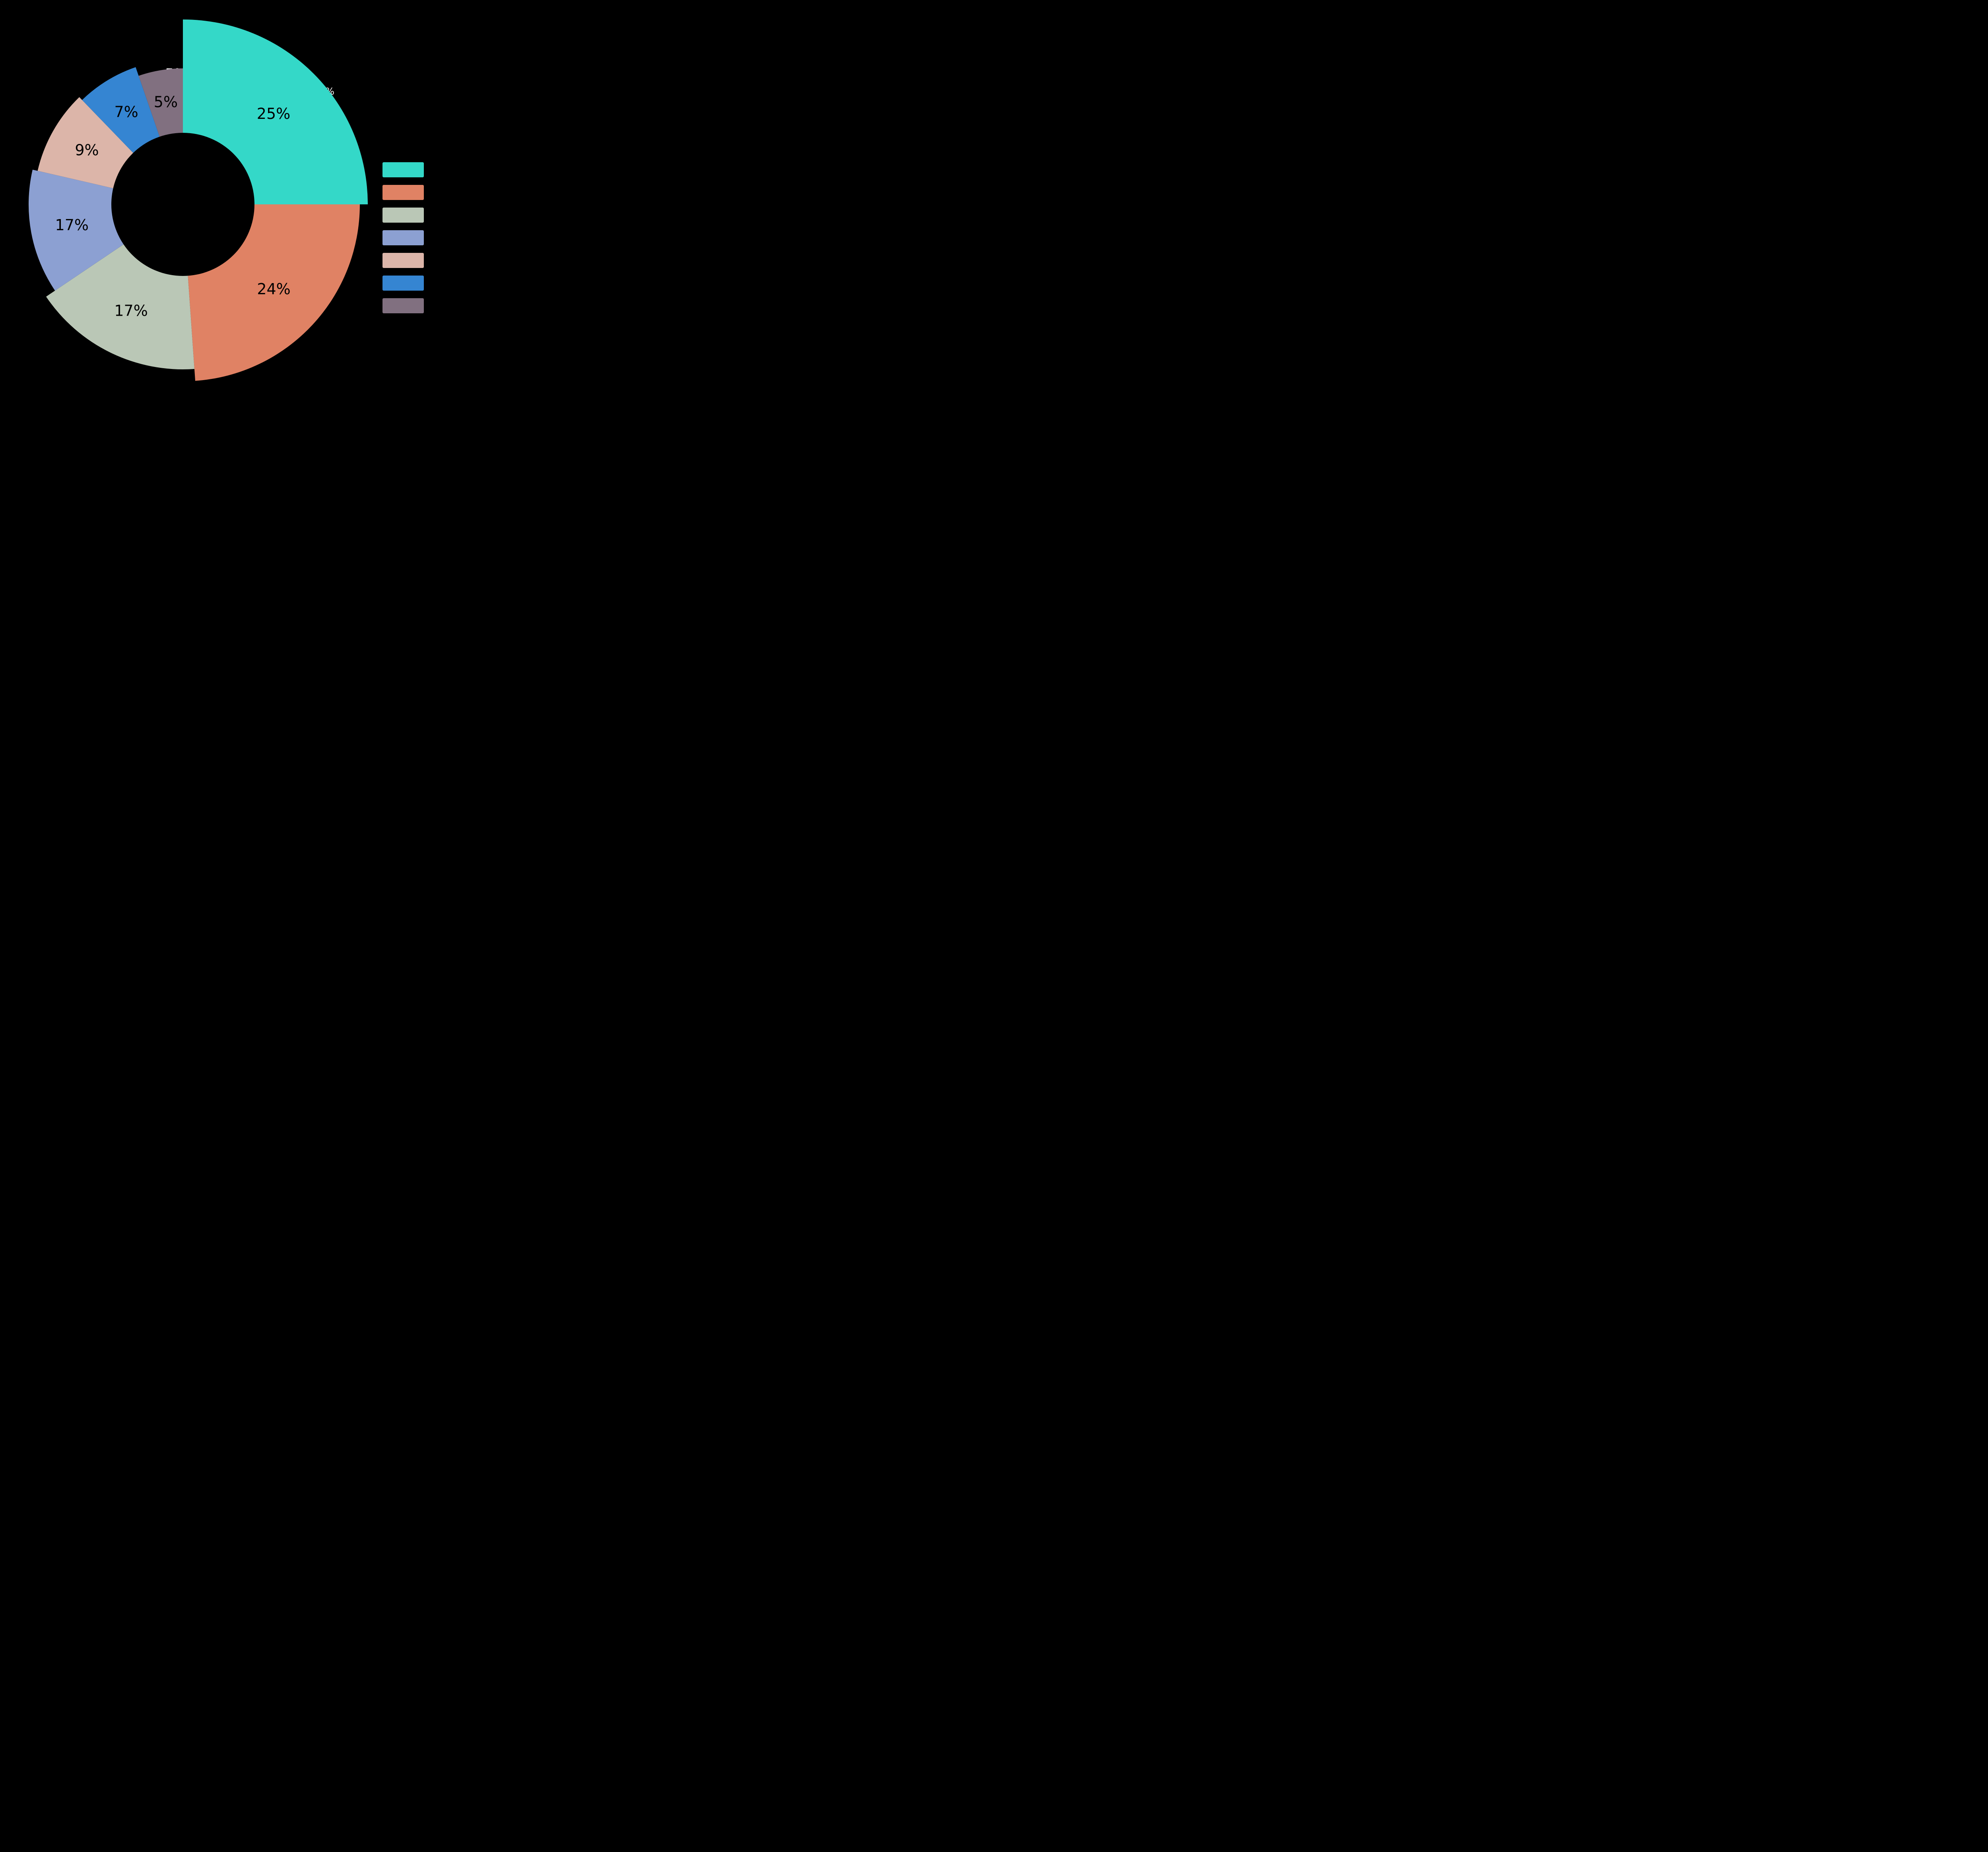 This screenshot has width=1988, height=1852. What do you see at coordinates (182, 204) in the screenshot?
I see `donut-hole` at bounding box center [182, 204].